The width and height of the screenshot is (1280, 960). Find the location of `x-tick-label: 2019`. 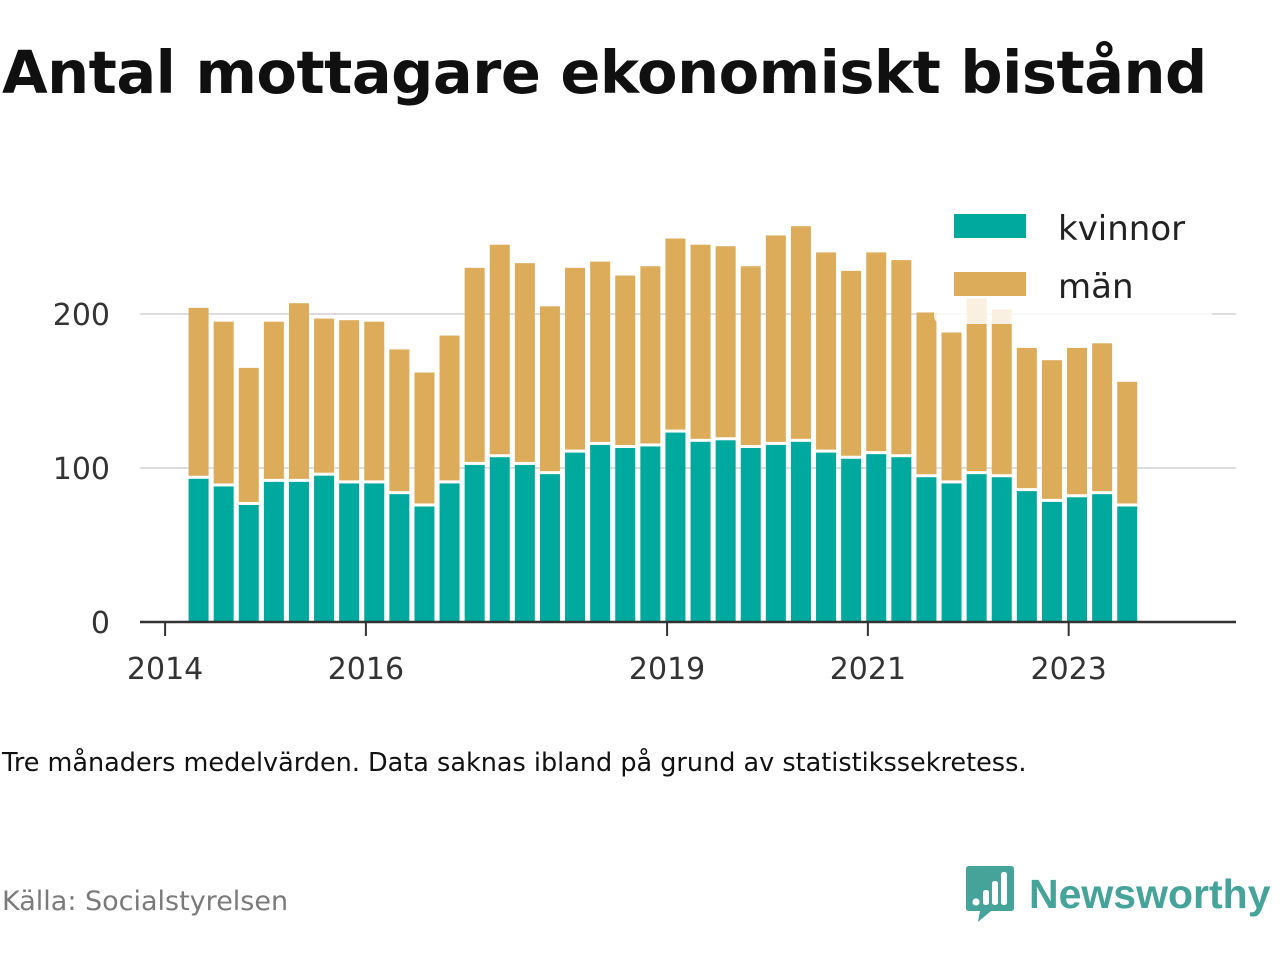

x-tick-label: 2019 is located at coordinates (667, 669).